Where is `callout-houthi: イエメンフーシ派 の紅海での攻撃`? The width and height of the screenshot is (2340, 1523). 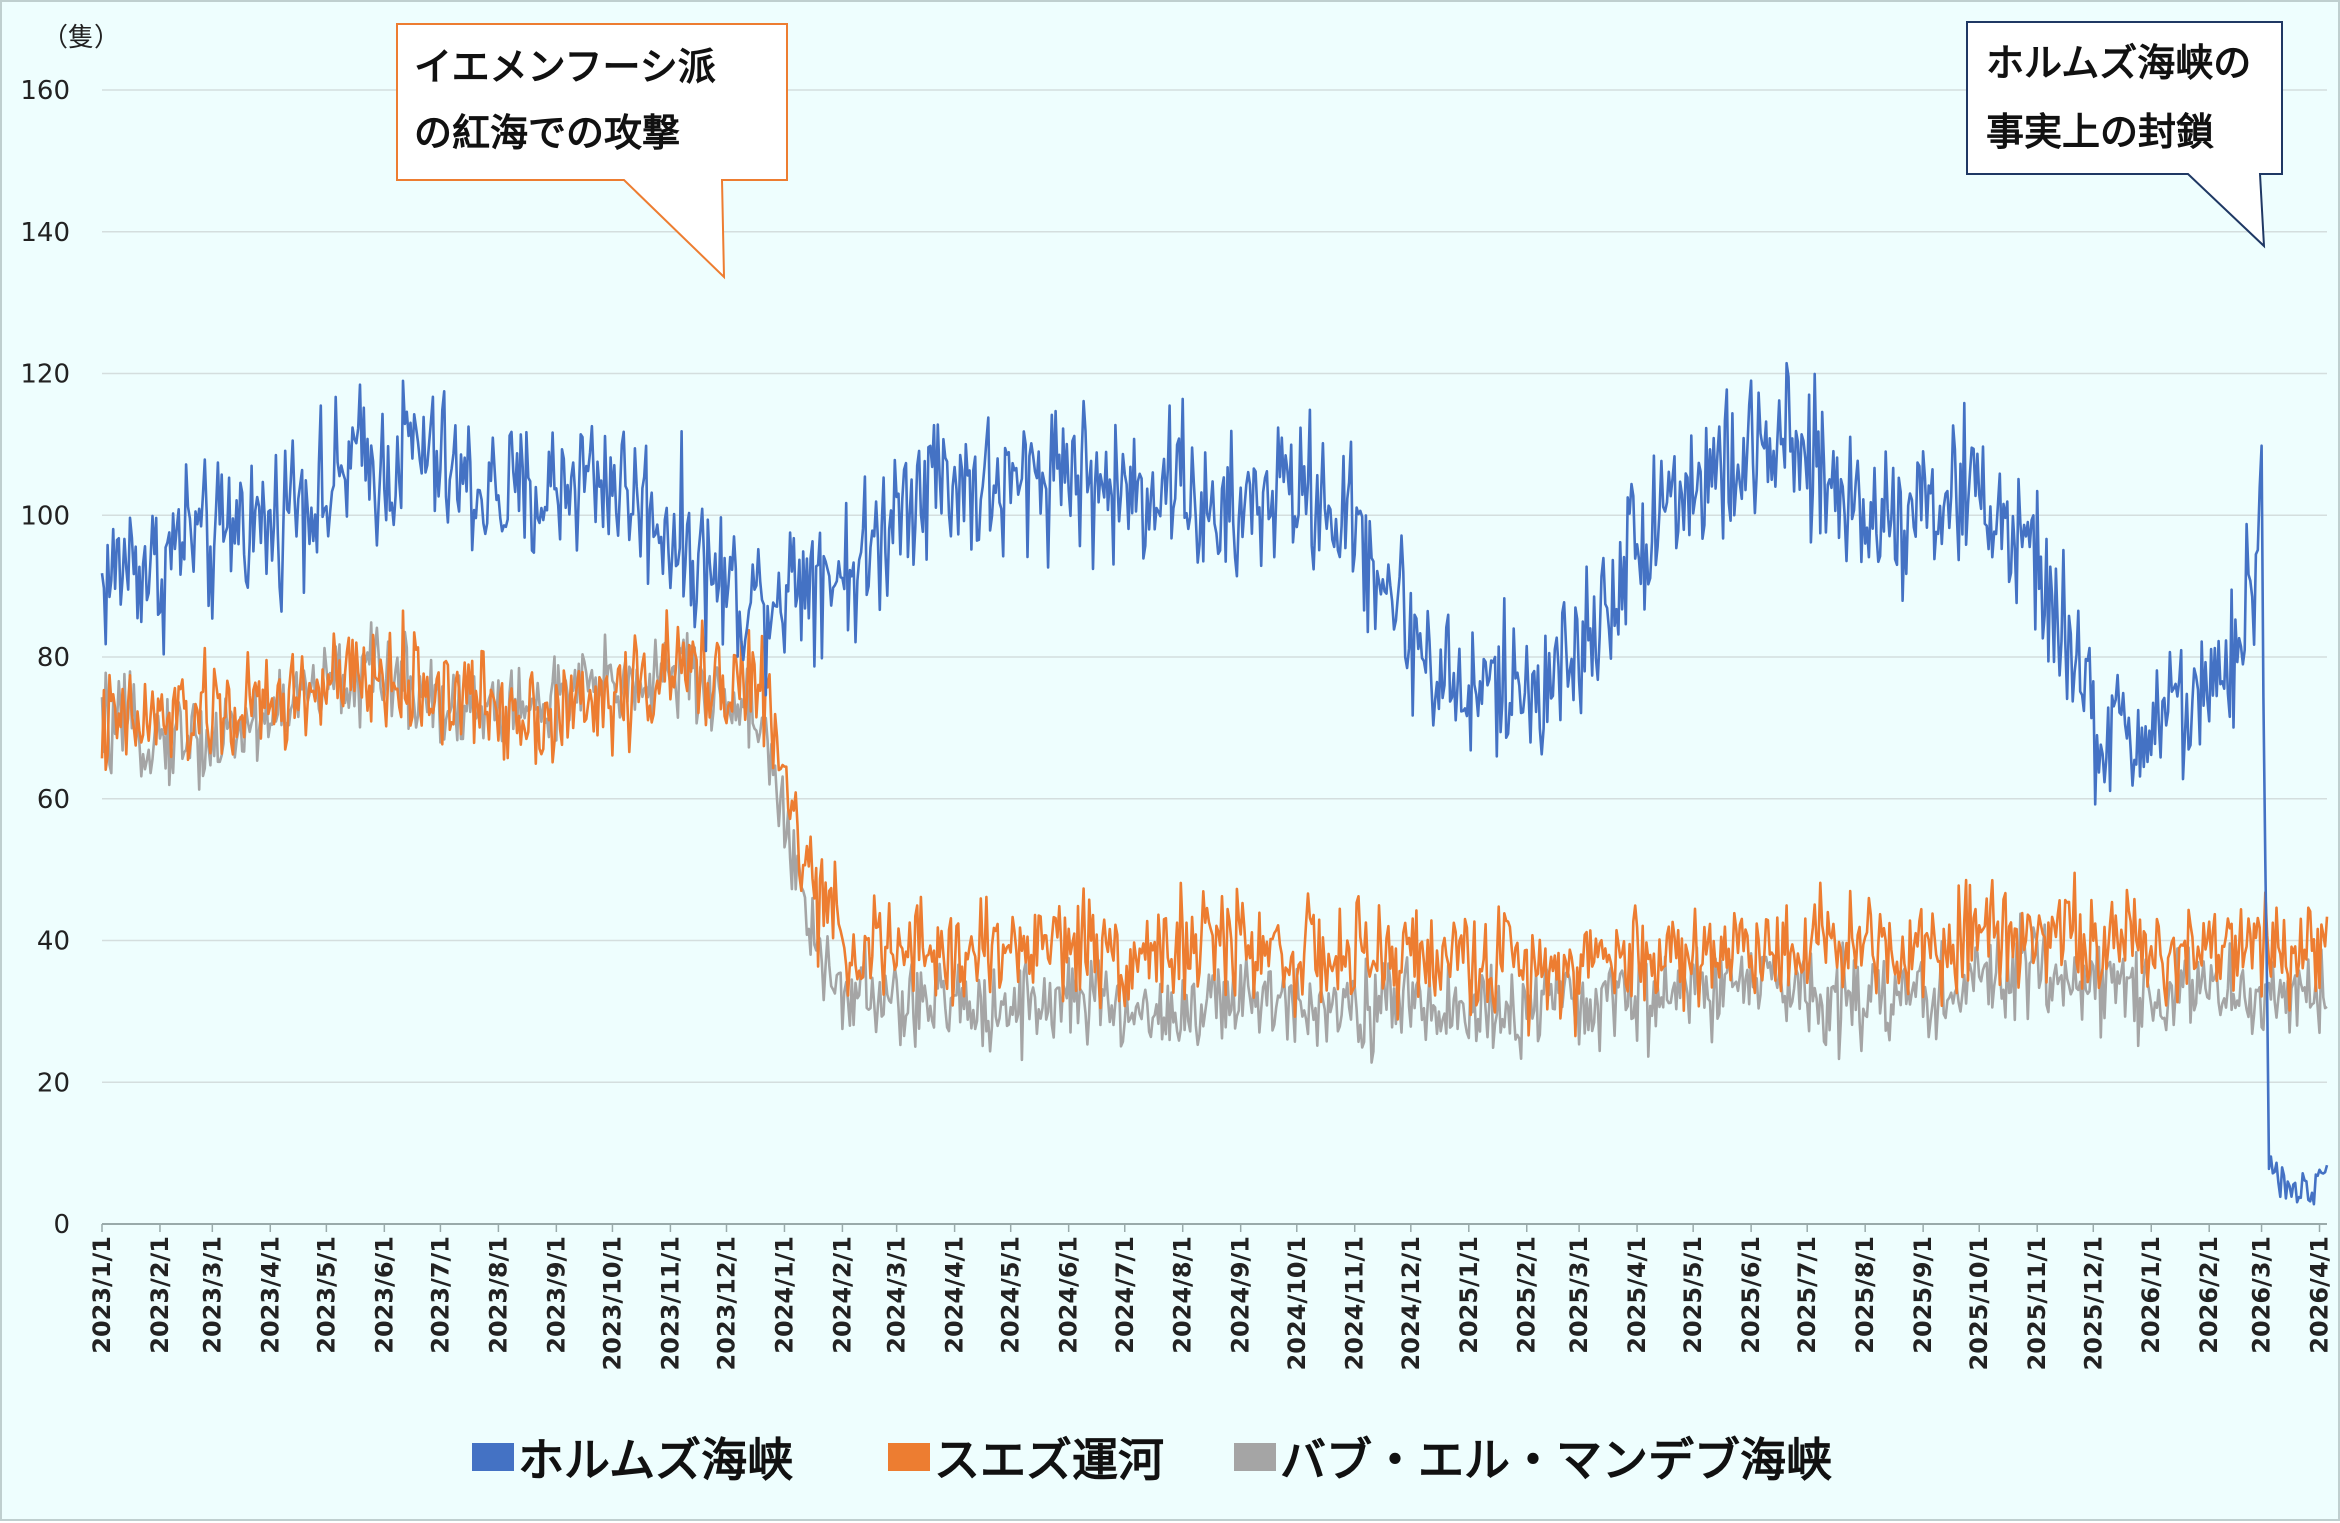 callout-houthi: イエメンフーシ派 の紅海での攻撃 is located at coordinates (592, 151).